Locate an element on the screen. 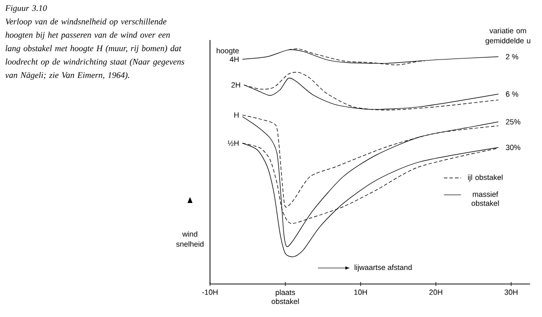 Image resolution: width=542 pixels, height=317 pixels. text: Figuur 3.10 is located at coordinates (26, 9).